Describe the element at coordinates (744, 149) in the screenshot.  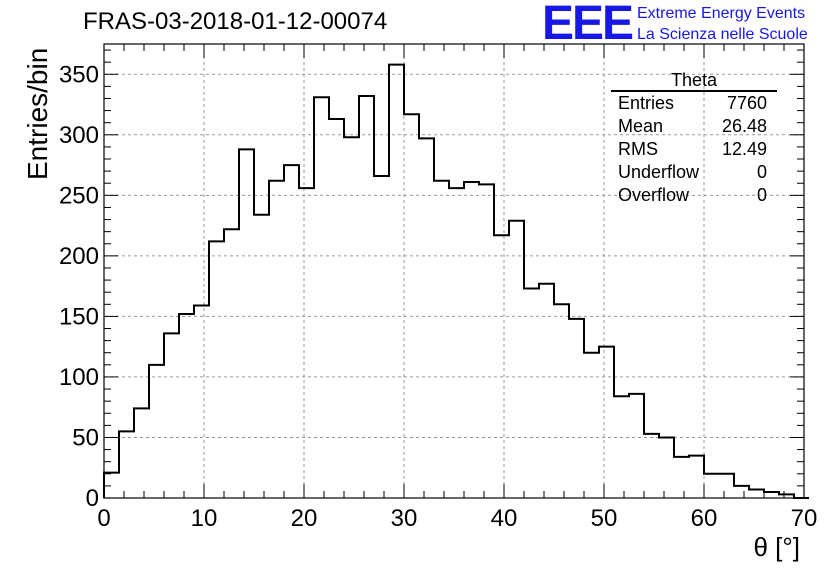
I see `stats-value: 12.49` at that location.